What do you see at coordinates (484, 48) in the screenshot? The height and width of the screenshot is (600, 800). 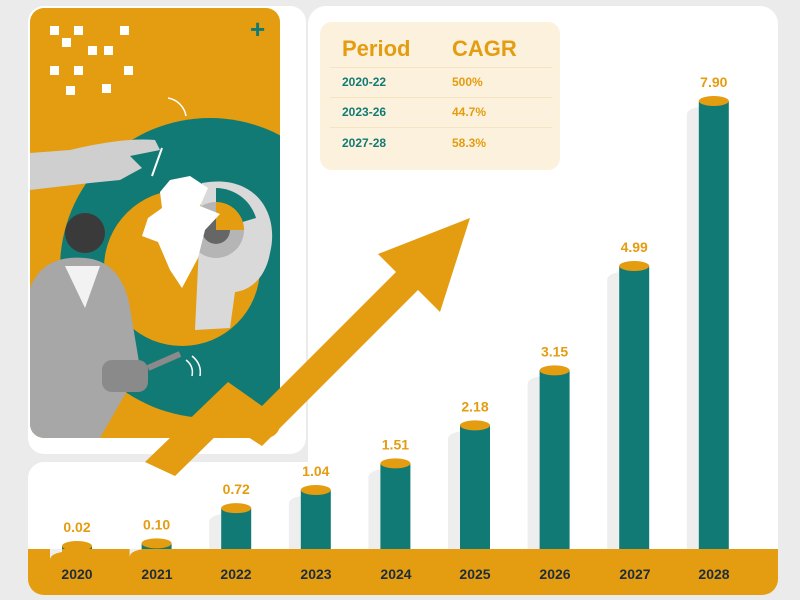 I see `cagr-header-cagr: CAGR` at bounding box center [484, 48].